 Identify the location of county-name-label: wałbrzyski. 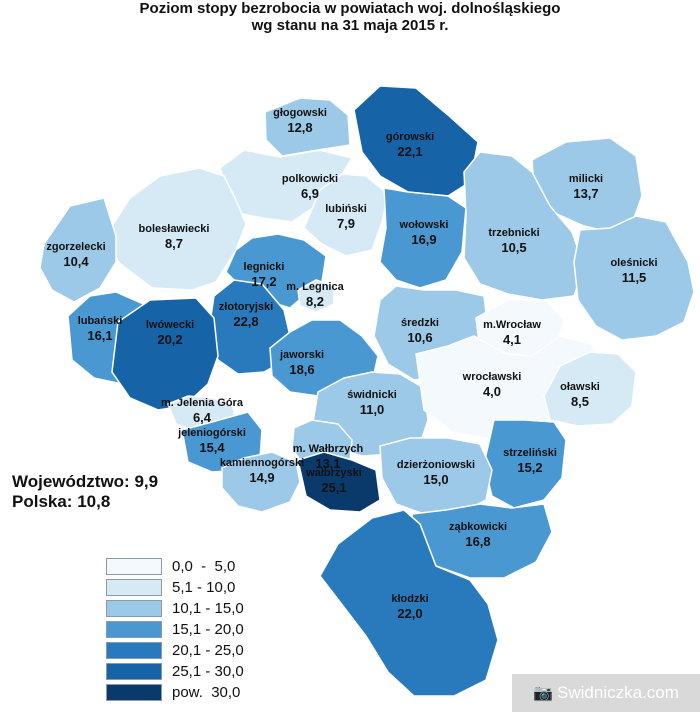
(333, 473).